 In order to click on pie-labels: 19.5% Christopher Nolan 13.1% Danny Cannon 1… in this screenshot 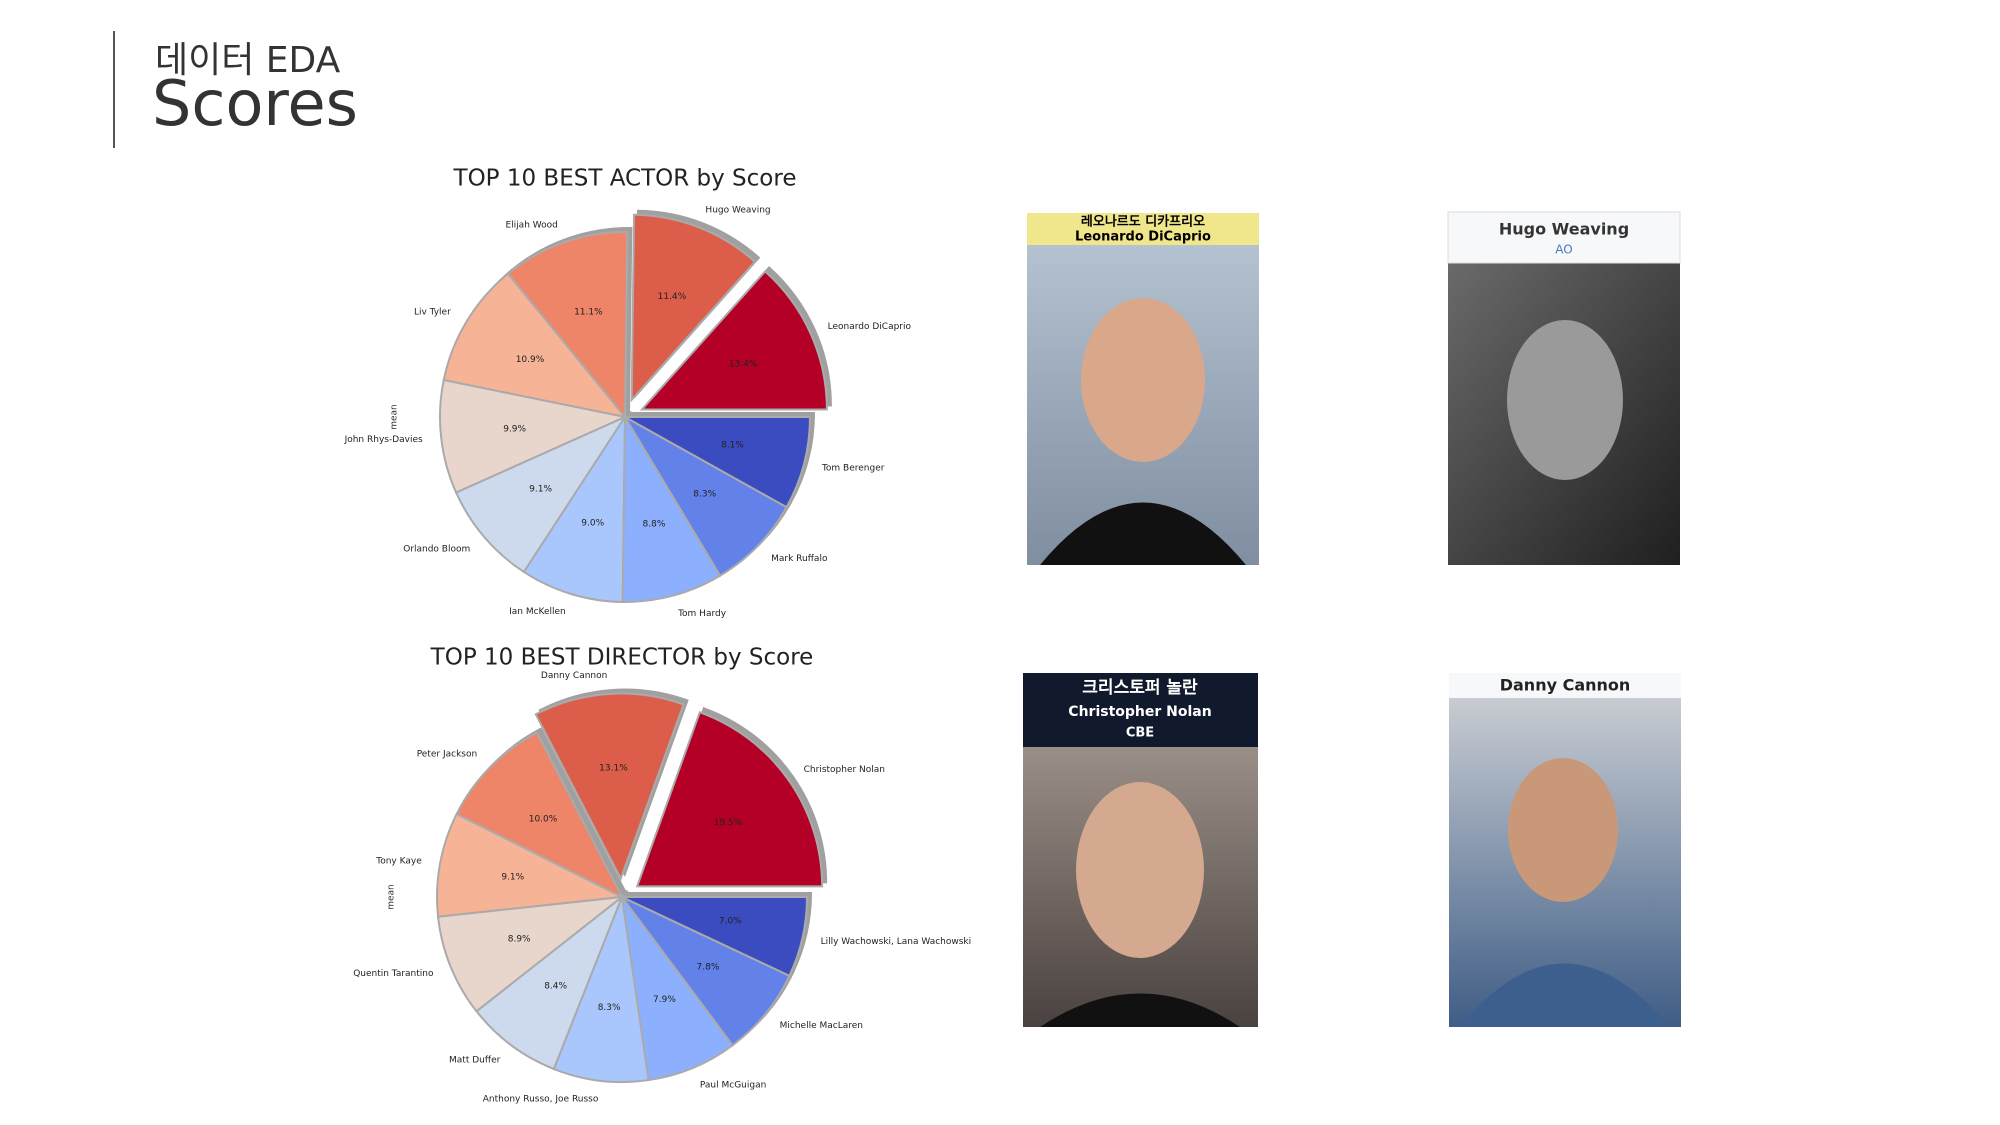, I will do `click(662, 888)`.